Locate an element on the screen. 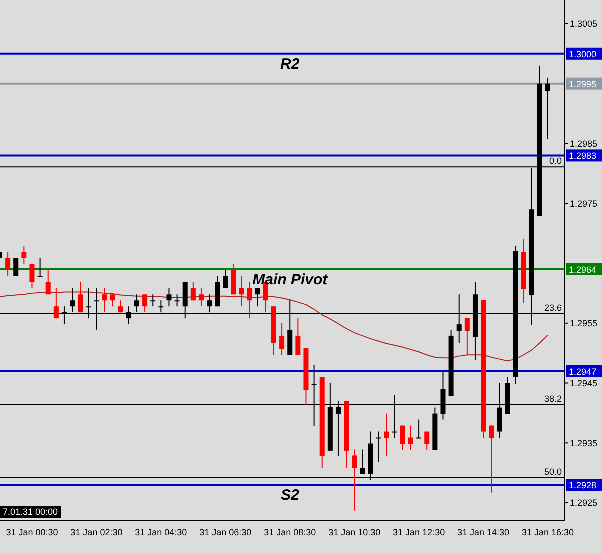  x-tick-label: 31 Jan 02:30 is located at coordinates (96, 532).